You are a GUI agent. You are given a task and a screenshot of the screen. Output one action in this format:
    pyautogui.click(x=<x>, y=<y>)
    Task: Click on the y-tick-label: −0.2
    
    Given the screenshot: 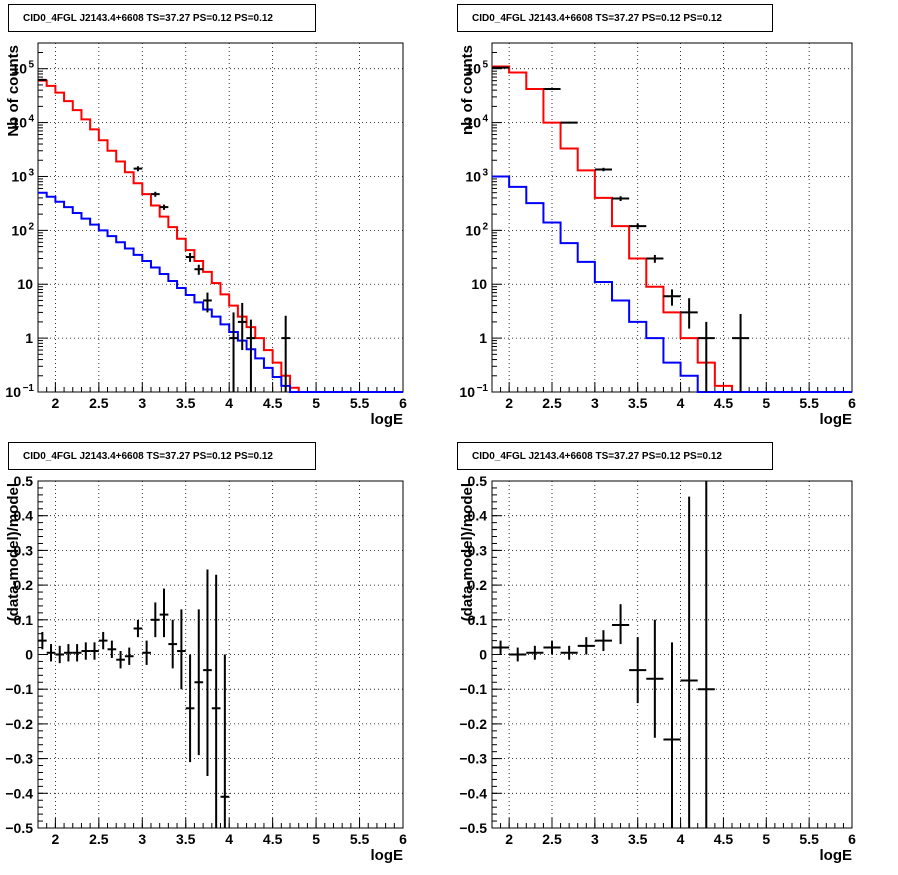 What is the action you would take?
    pyautogui.click(x=19, y=724)
    